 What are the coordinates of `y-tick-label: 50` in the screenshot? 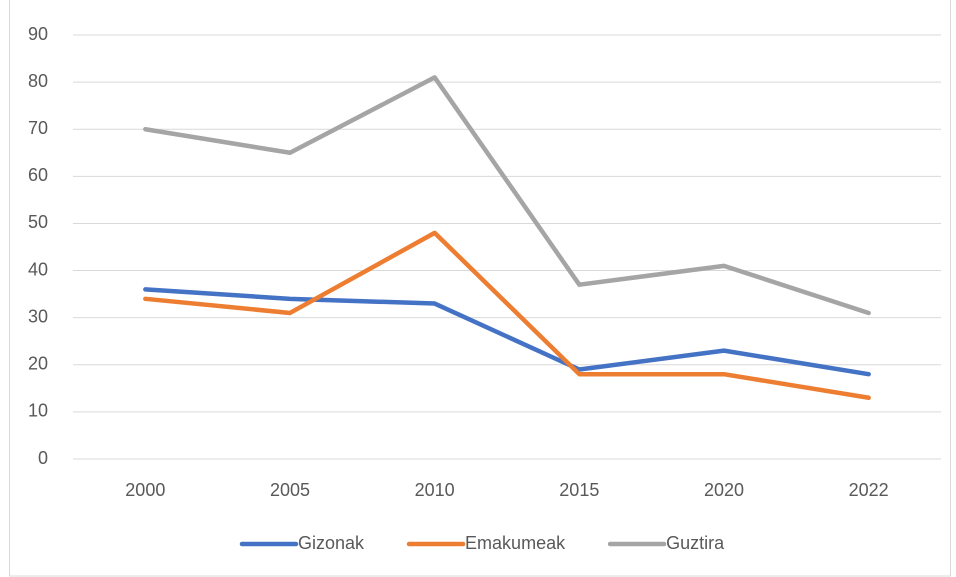 It's located at (38, 222).